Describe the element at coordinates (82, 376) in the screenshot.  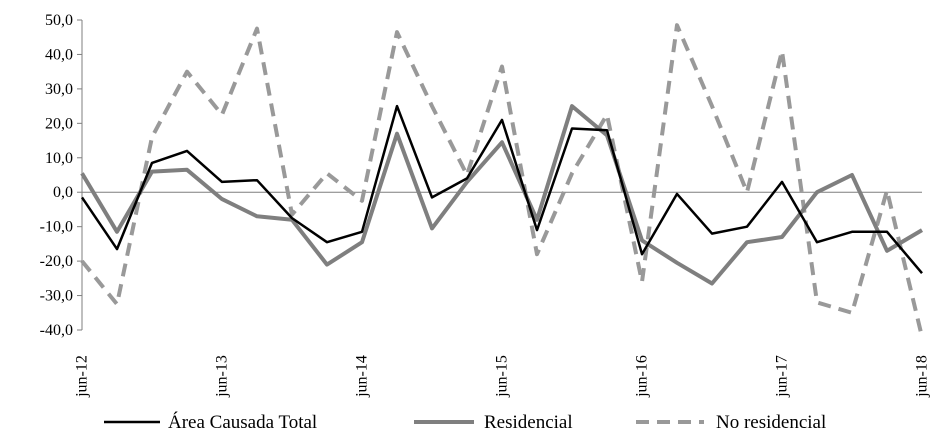
I see `x-tick-label: jun-12` at that location.